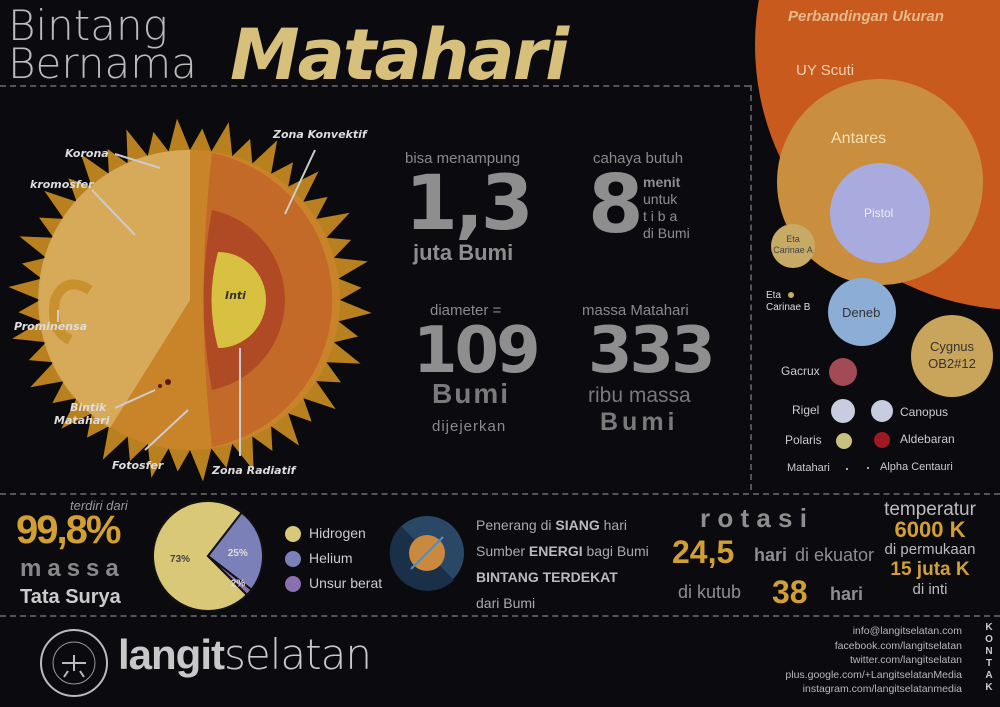 The image size is (1000, 707). Describe the element at coordinates (907, 631) in the screenshot. I see `contact-link: info@langitselatan.com` at that location.